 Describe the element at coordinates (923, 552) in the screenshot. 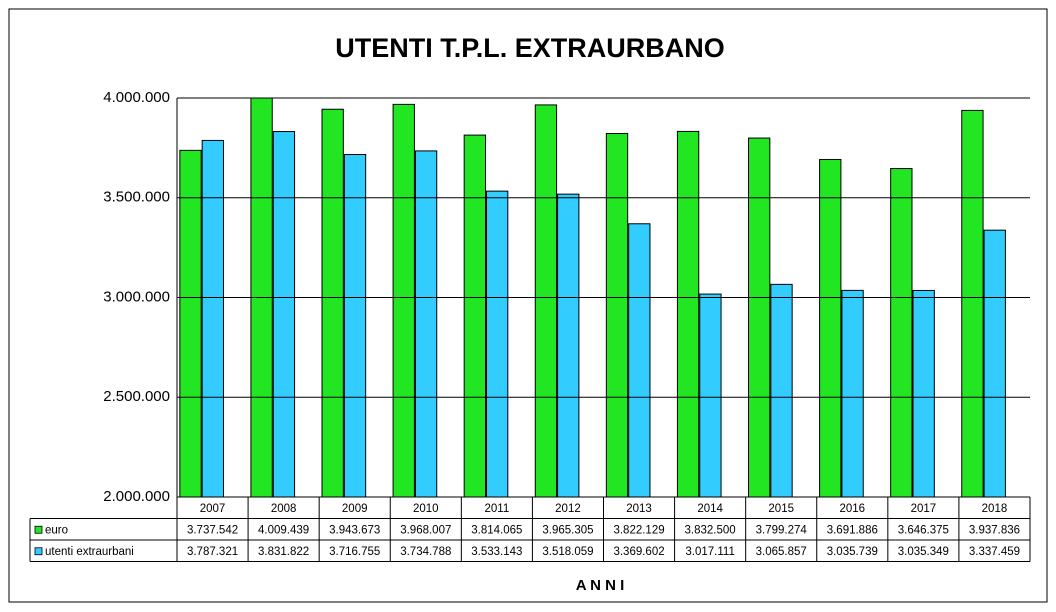

I see `data-label: 3.035.349` at that location.